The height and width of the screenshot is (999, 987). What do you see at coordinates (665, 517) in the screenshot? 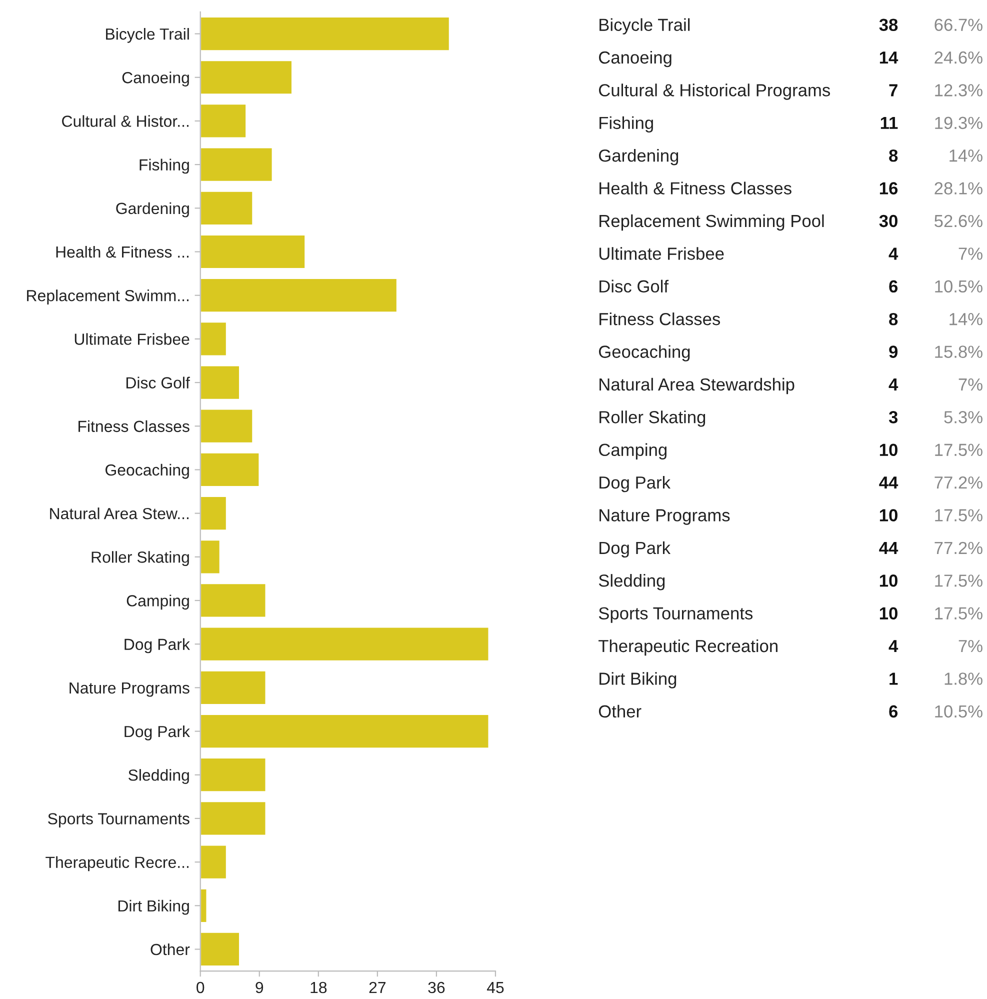
I see `text: Nature Programs` at bounding box center [665, 517].